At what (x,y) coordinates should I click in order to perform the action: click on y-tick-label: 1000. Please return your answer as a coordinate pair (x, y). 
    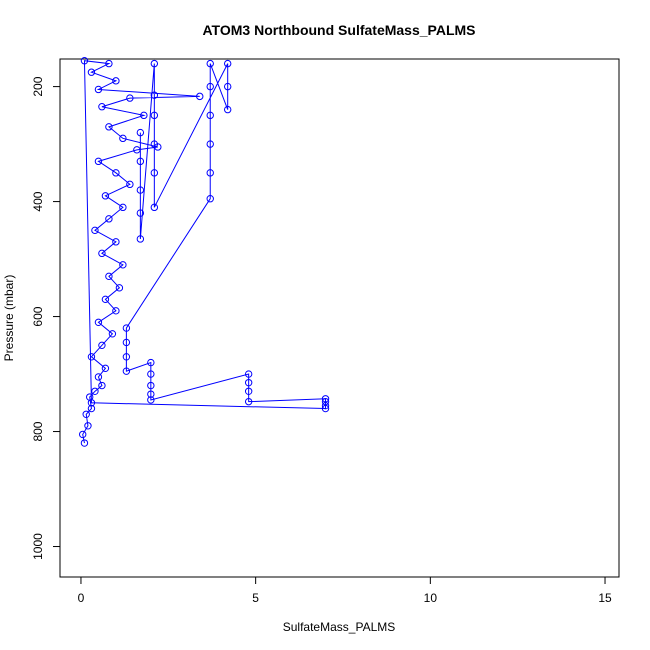
    Looking at the image, I should click on (38, 546).